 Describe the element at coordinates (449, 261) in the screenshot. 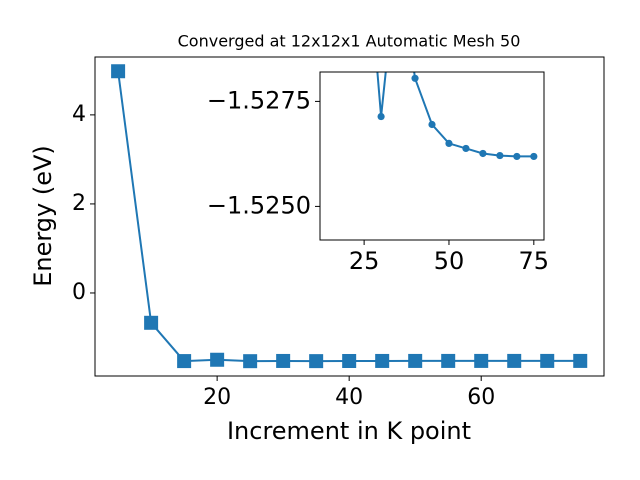

I see `x-tick-label: 50` at that location.